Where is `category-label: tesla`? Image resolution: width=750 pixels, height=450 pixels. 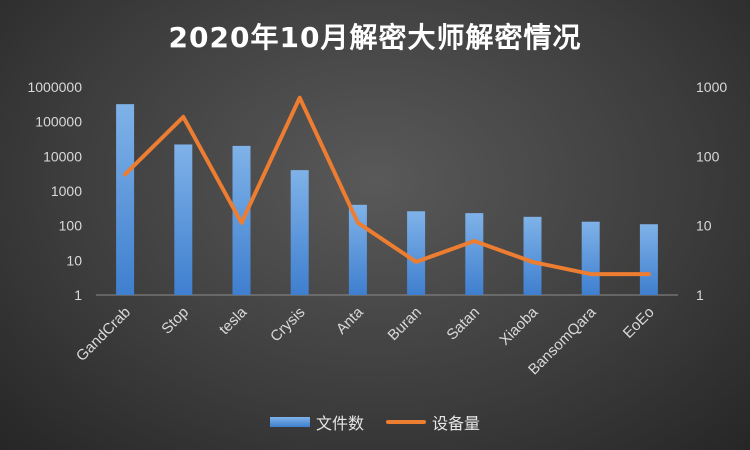
category-label: tesla is located at coordinates (233, 320).